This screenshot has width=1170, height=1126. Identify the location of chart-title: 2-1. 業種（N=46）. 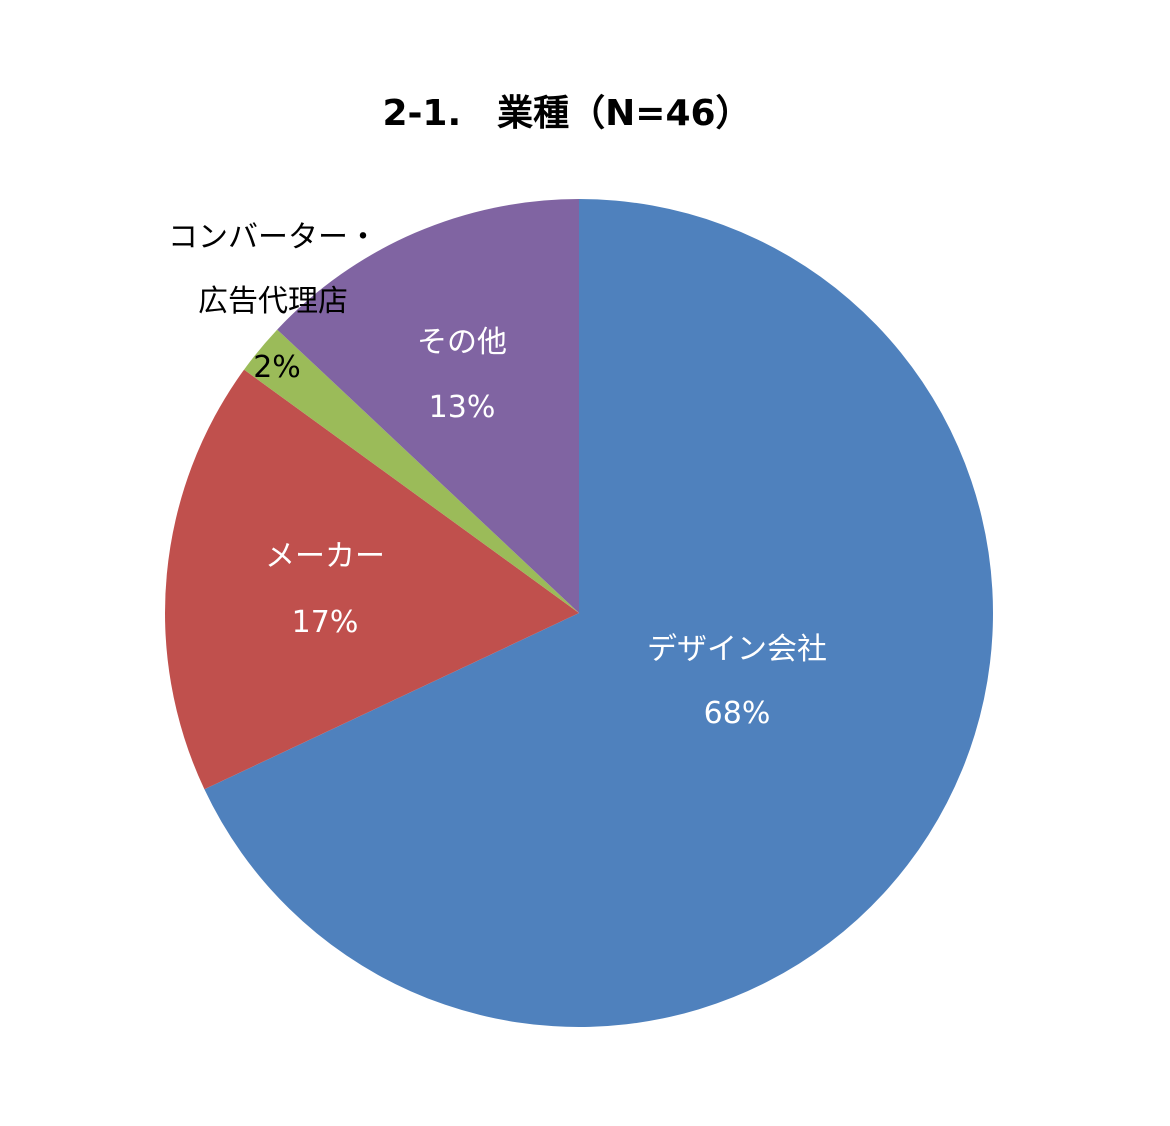
(567, 113).